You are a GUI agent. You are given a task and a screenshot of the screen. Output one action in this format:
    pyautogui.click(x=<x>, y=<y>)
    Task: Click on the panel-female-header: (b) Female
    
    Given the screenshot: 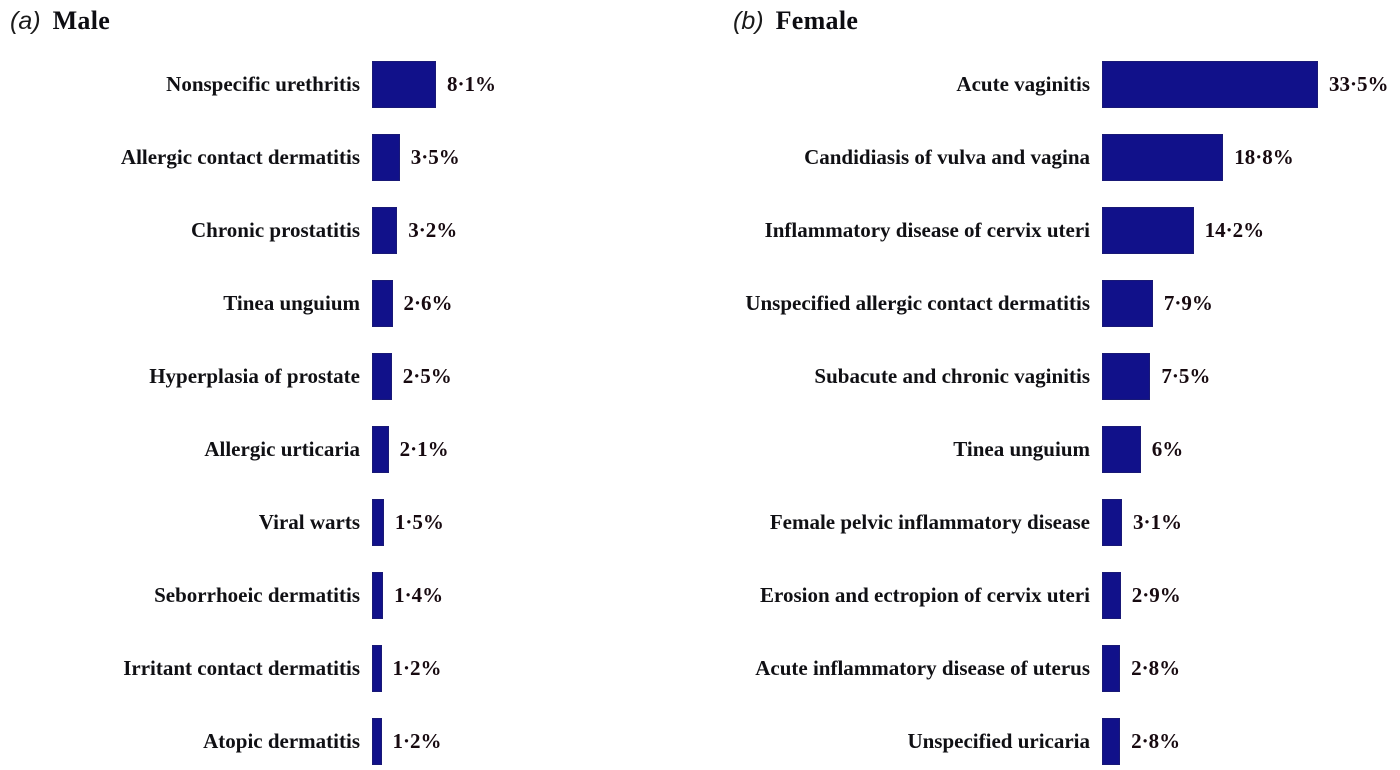 What is the action you would take?
    pyautogui.click(x=795, y=21)
    